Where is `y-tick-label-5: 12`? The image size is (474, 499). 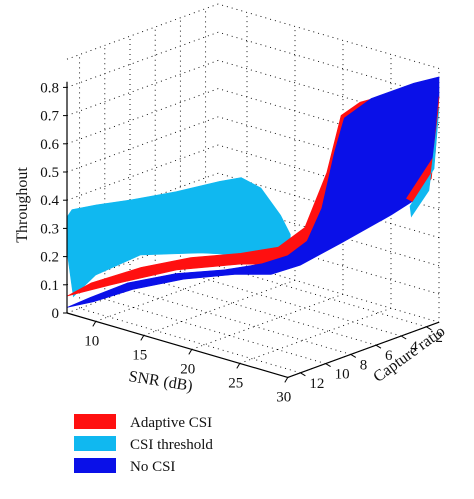
y-tick-label-5: 12 is located at coordinates (316, 384).